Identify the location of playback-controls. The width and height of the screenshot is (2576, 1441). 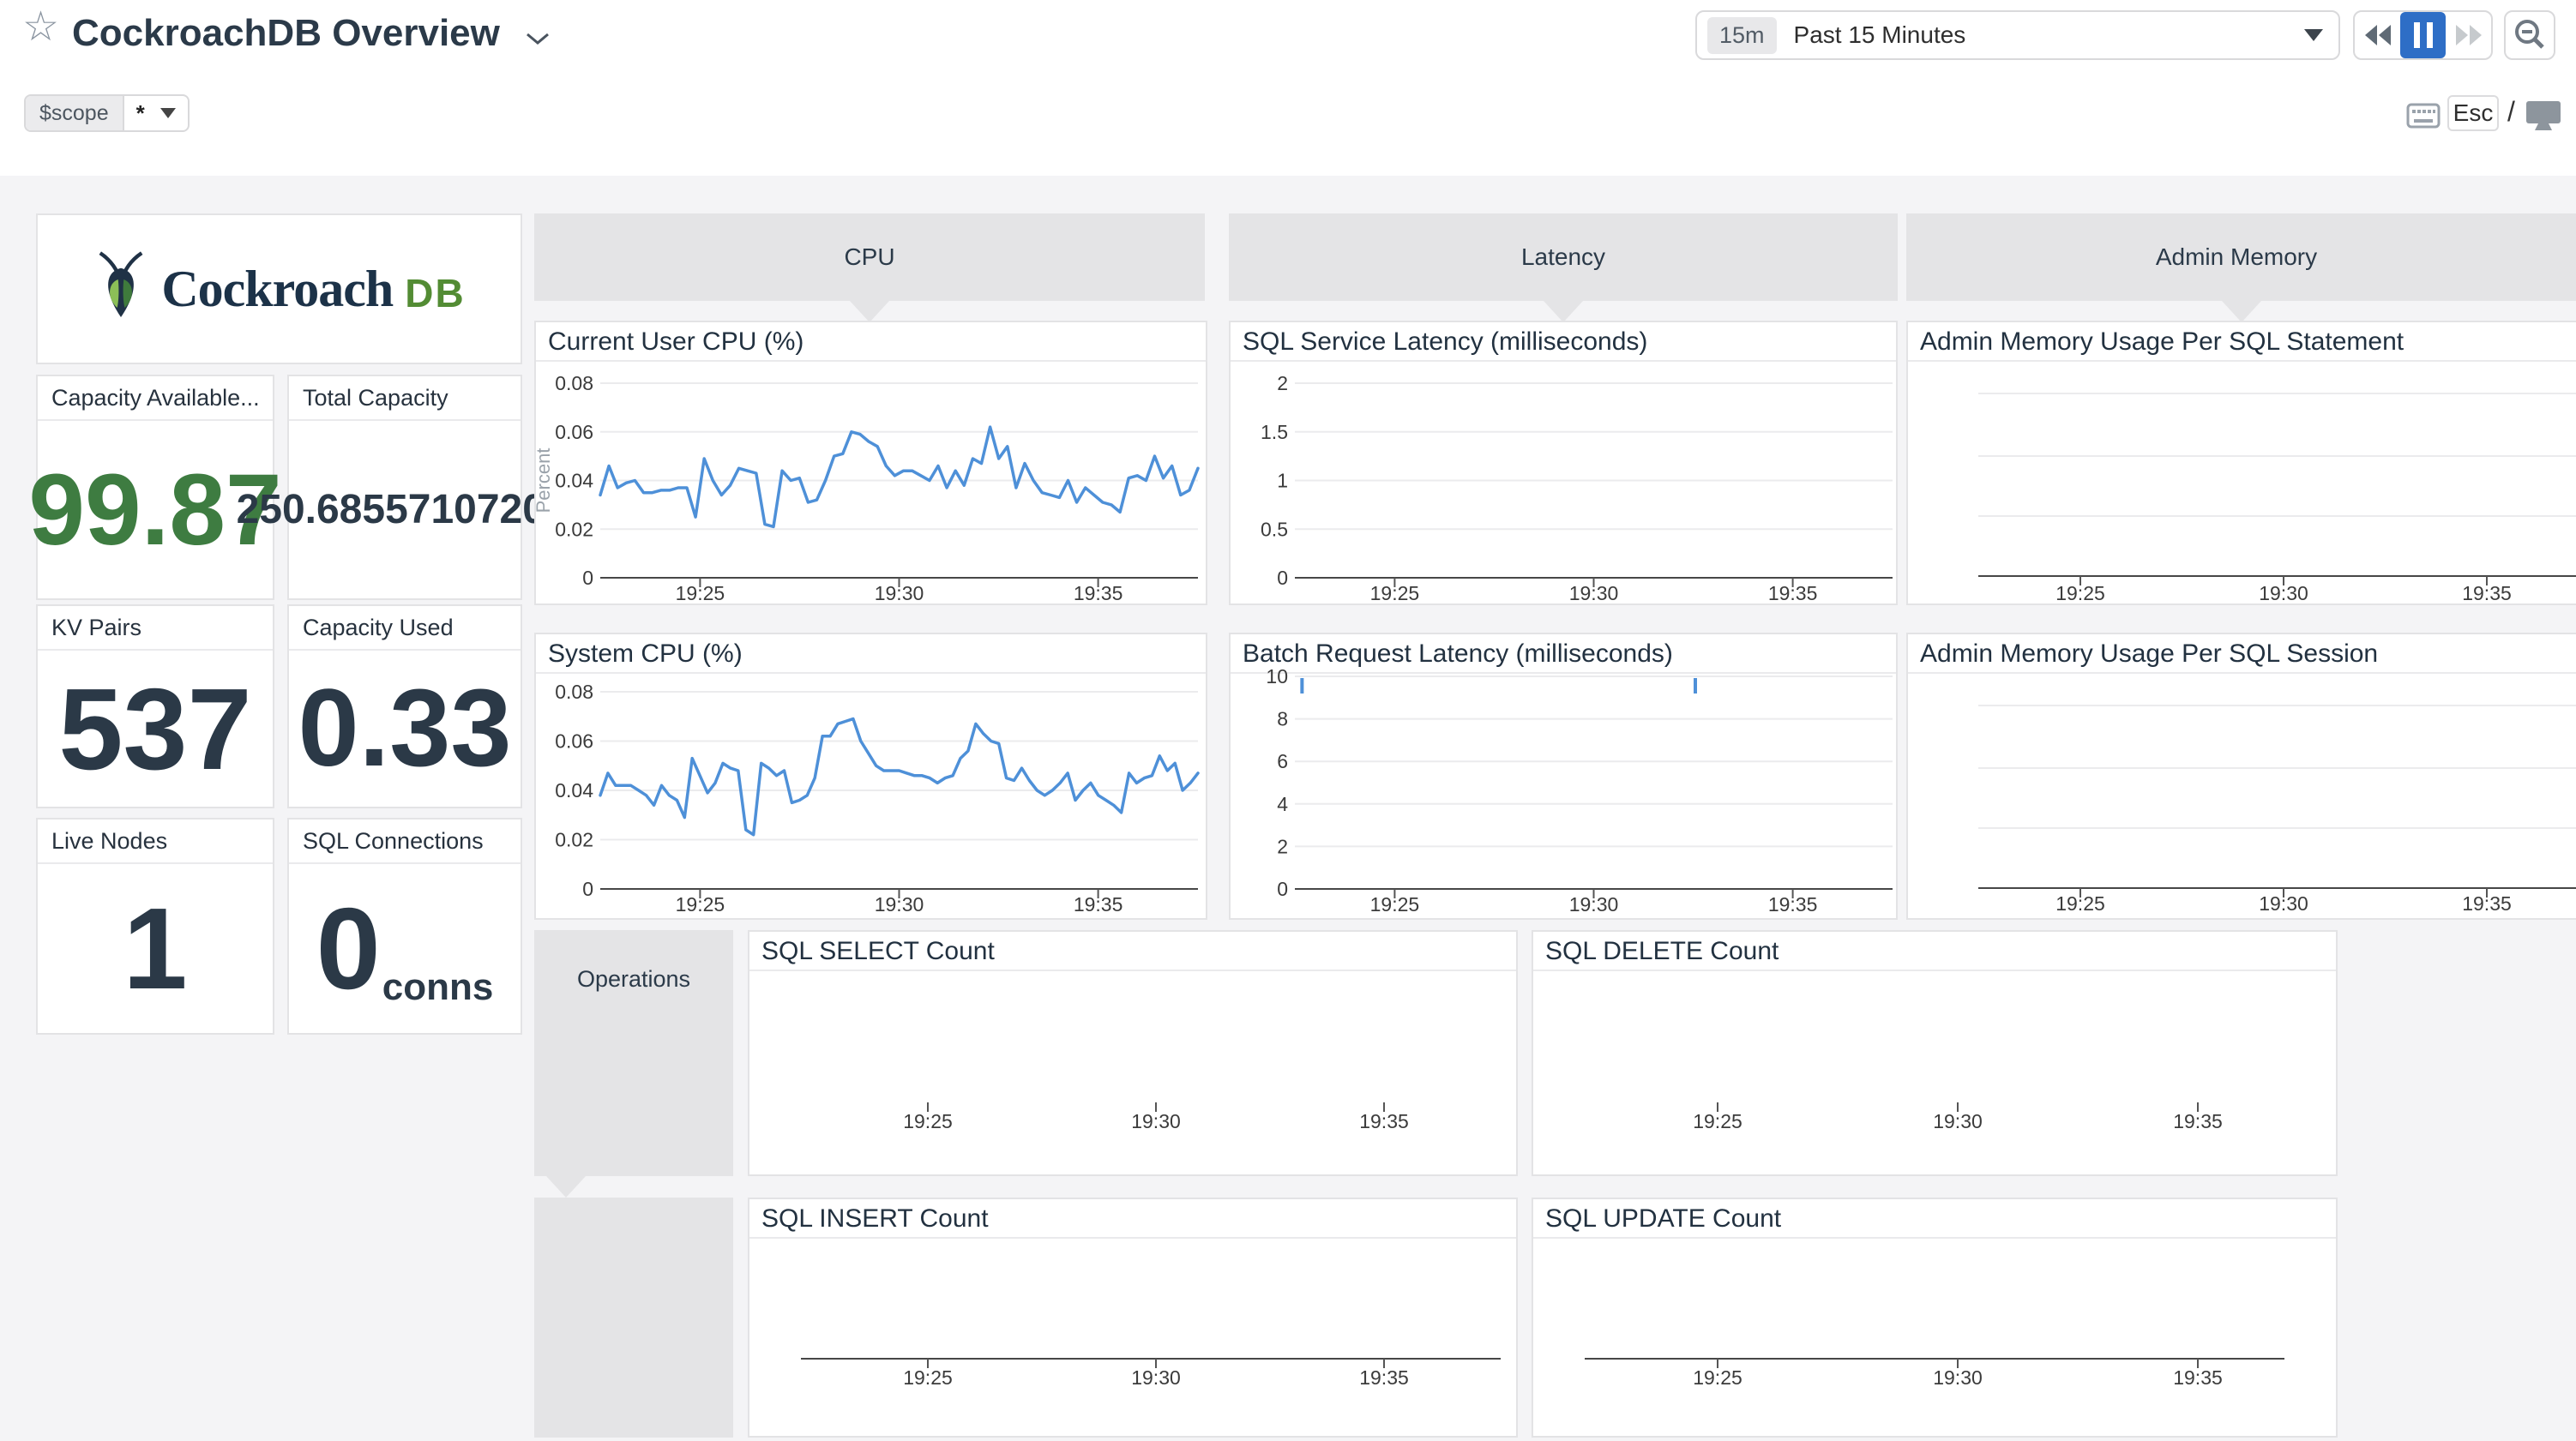
(2423, 35).